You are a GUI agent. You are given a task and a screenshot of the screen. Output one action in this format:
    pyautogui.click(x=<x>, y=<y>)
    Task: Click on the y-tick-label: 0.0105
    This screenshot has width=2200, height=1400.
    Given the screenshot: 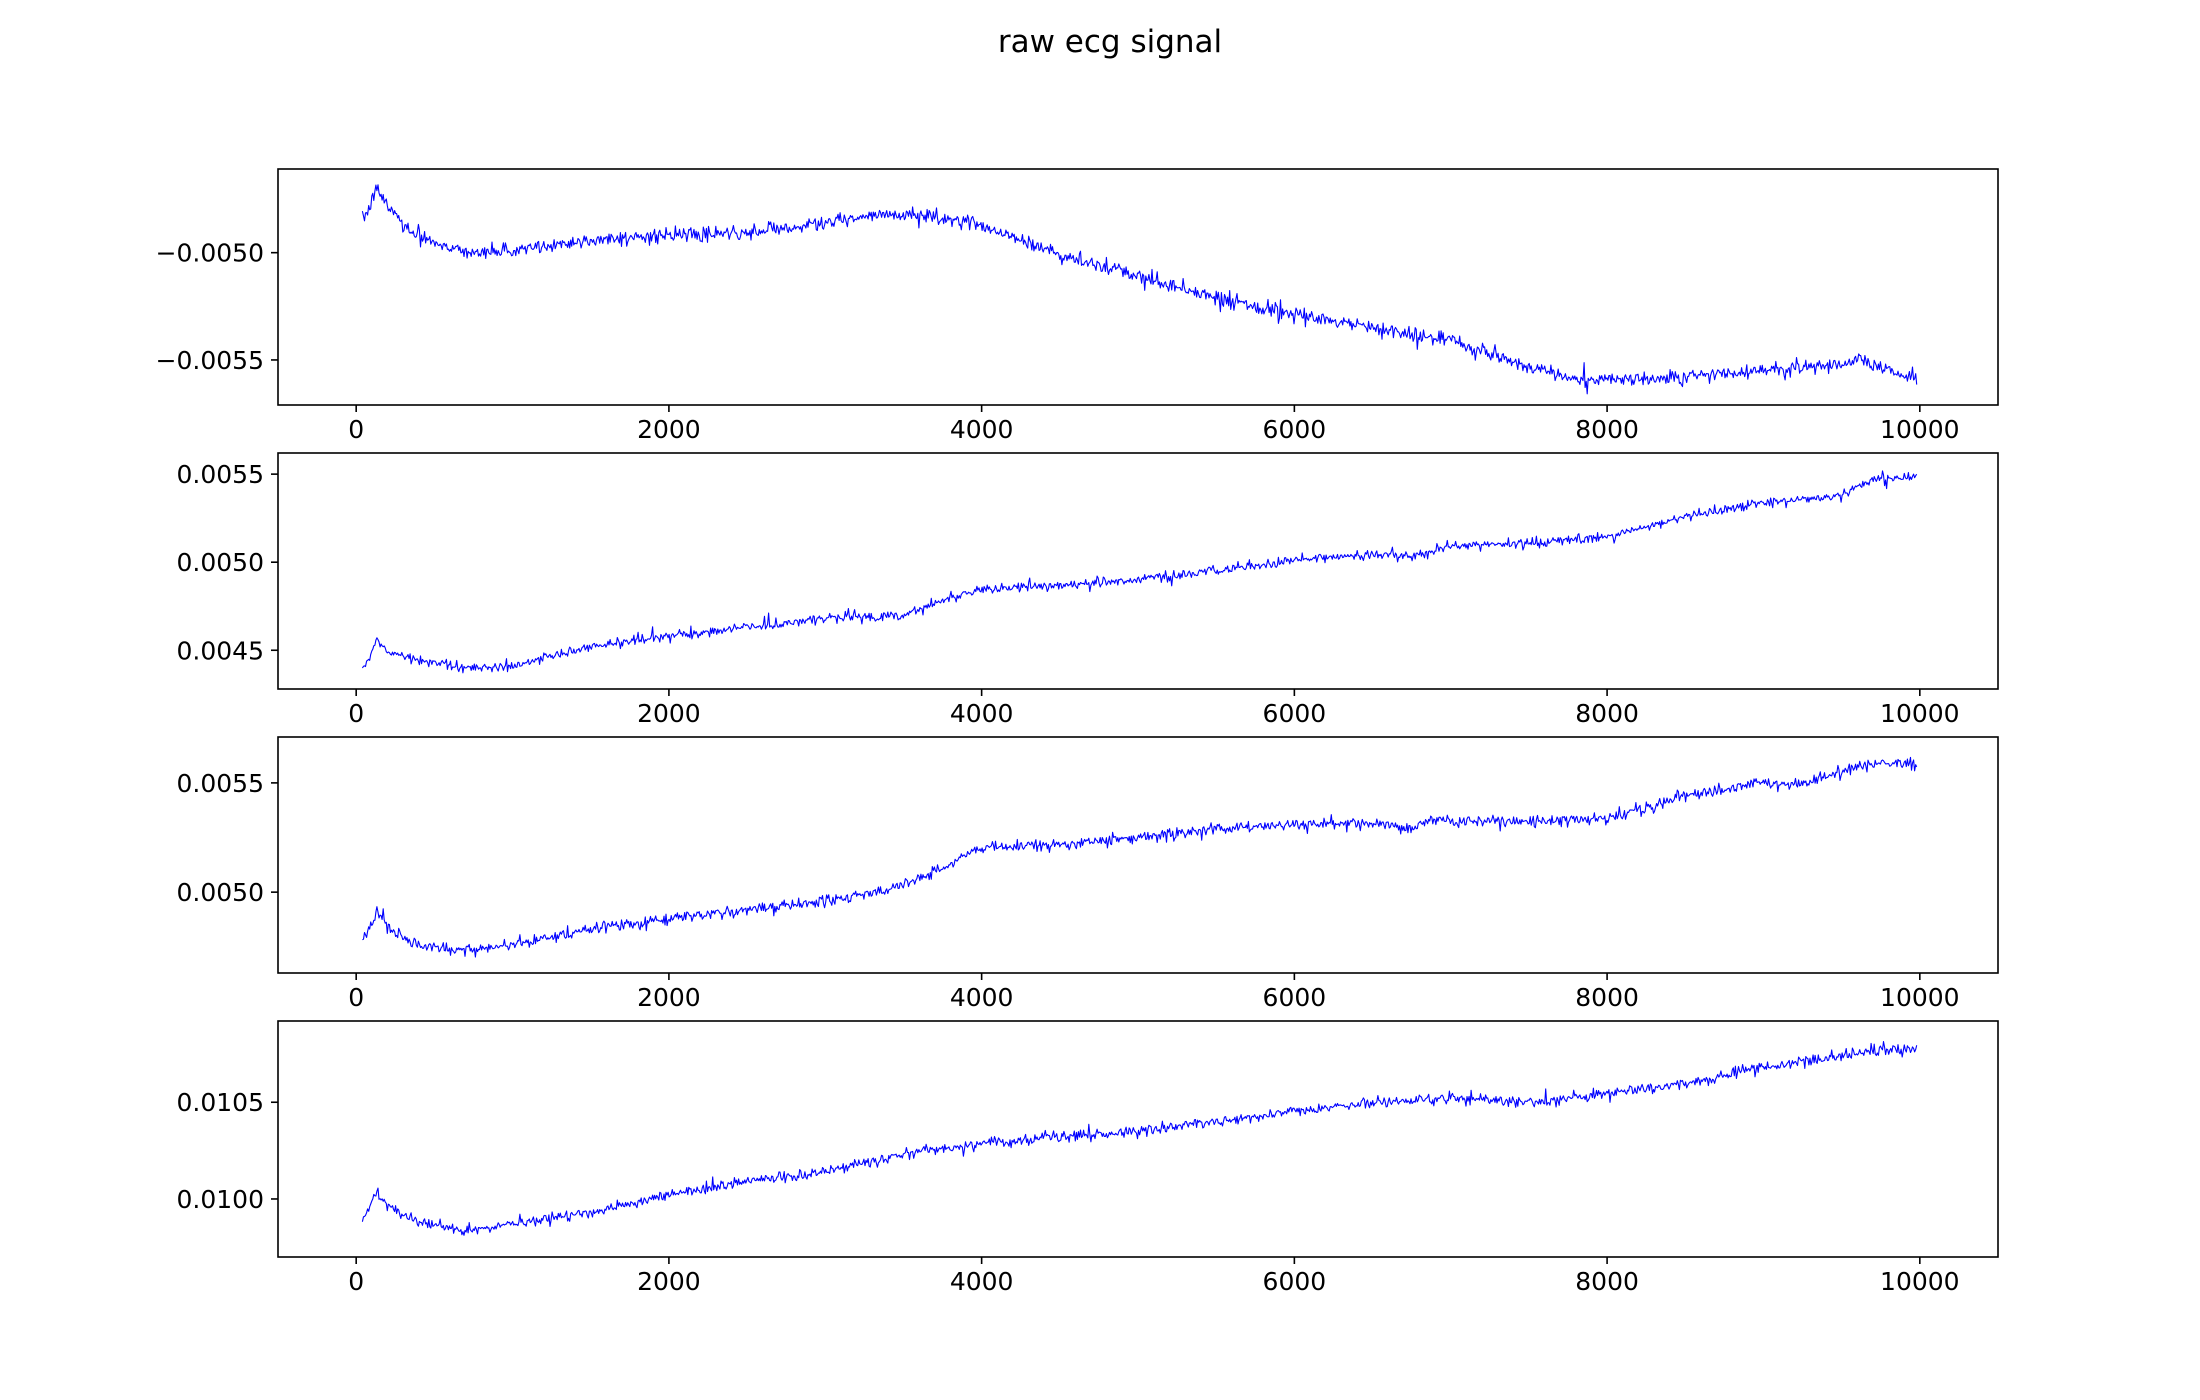 What is the action you would take?
    pyautogui.click(x=220, y=1102)
    